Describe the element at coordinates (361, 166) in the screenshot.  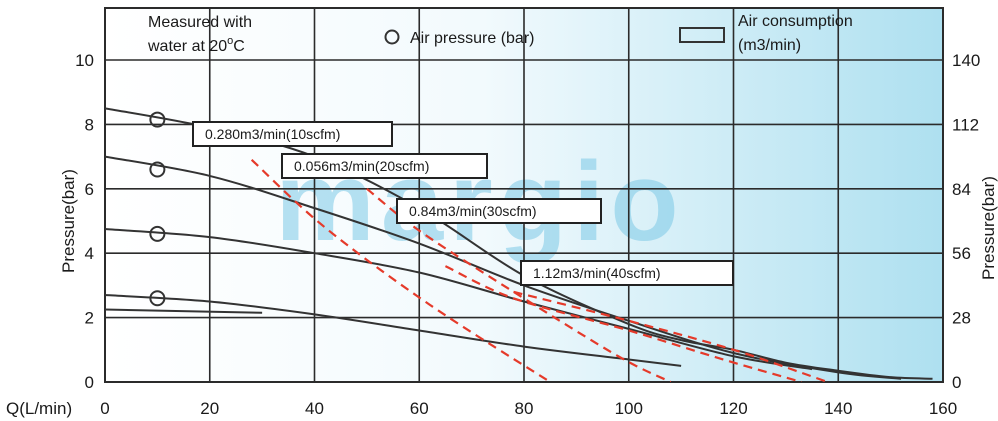
I see `consumption-callout-label: 0.056m3/min(20scfm)` at that location.